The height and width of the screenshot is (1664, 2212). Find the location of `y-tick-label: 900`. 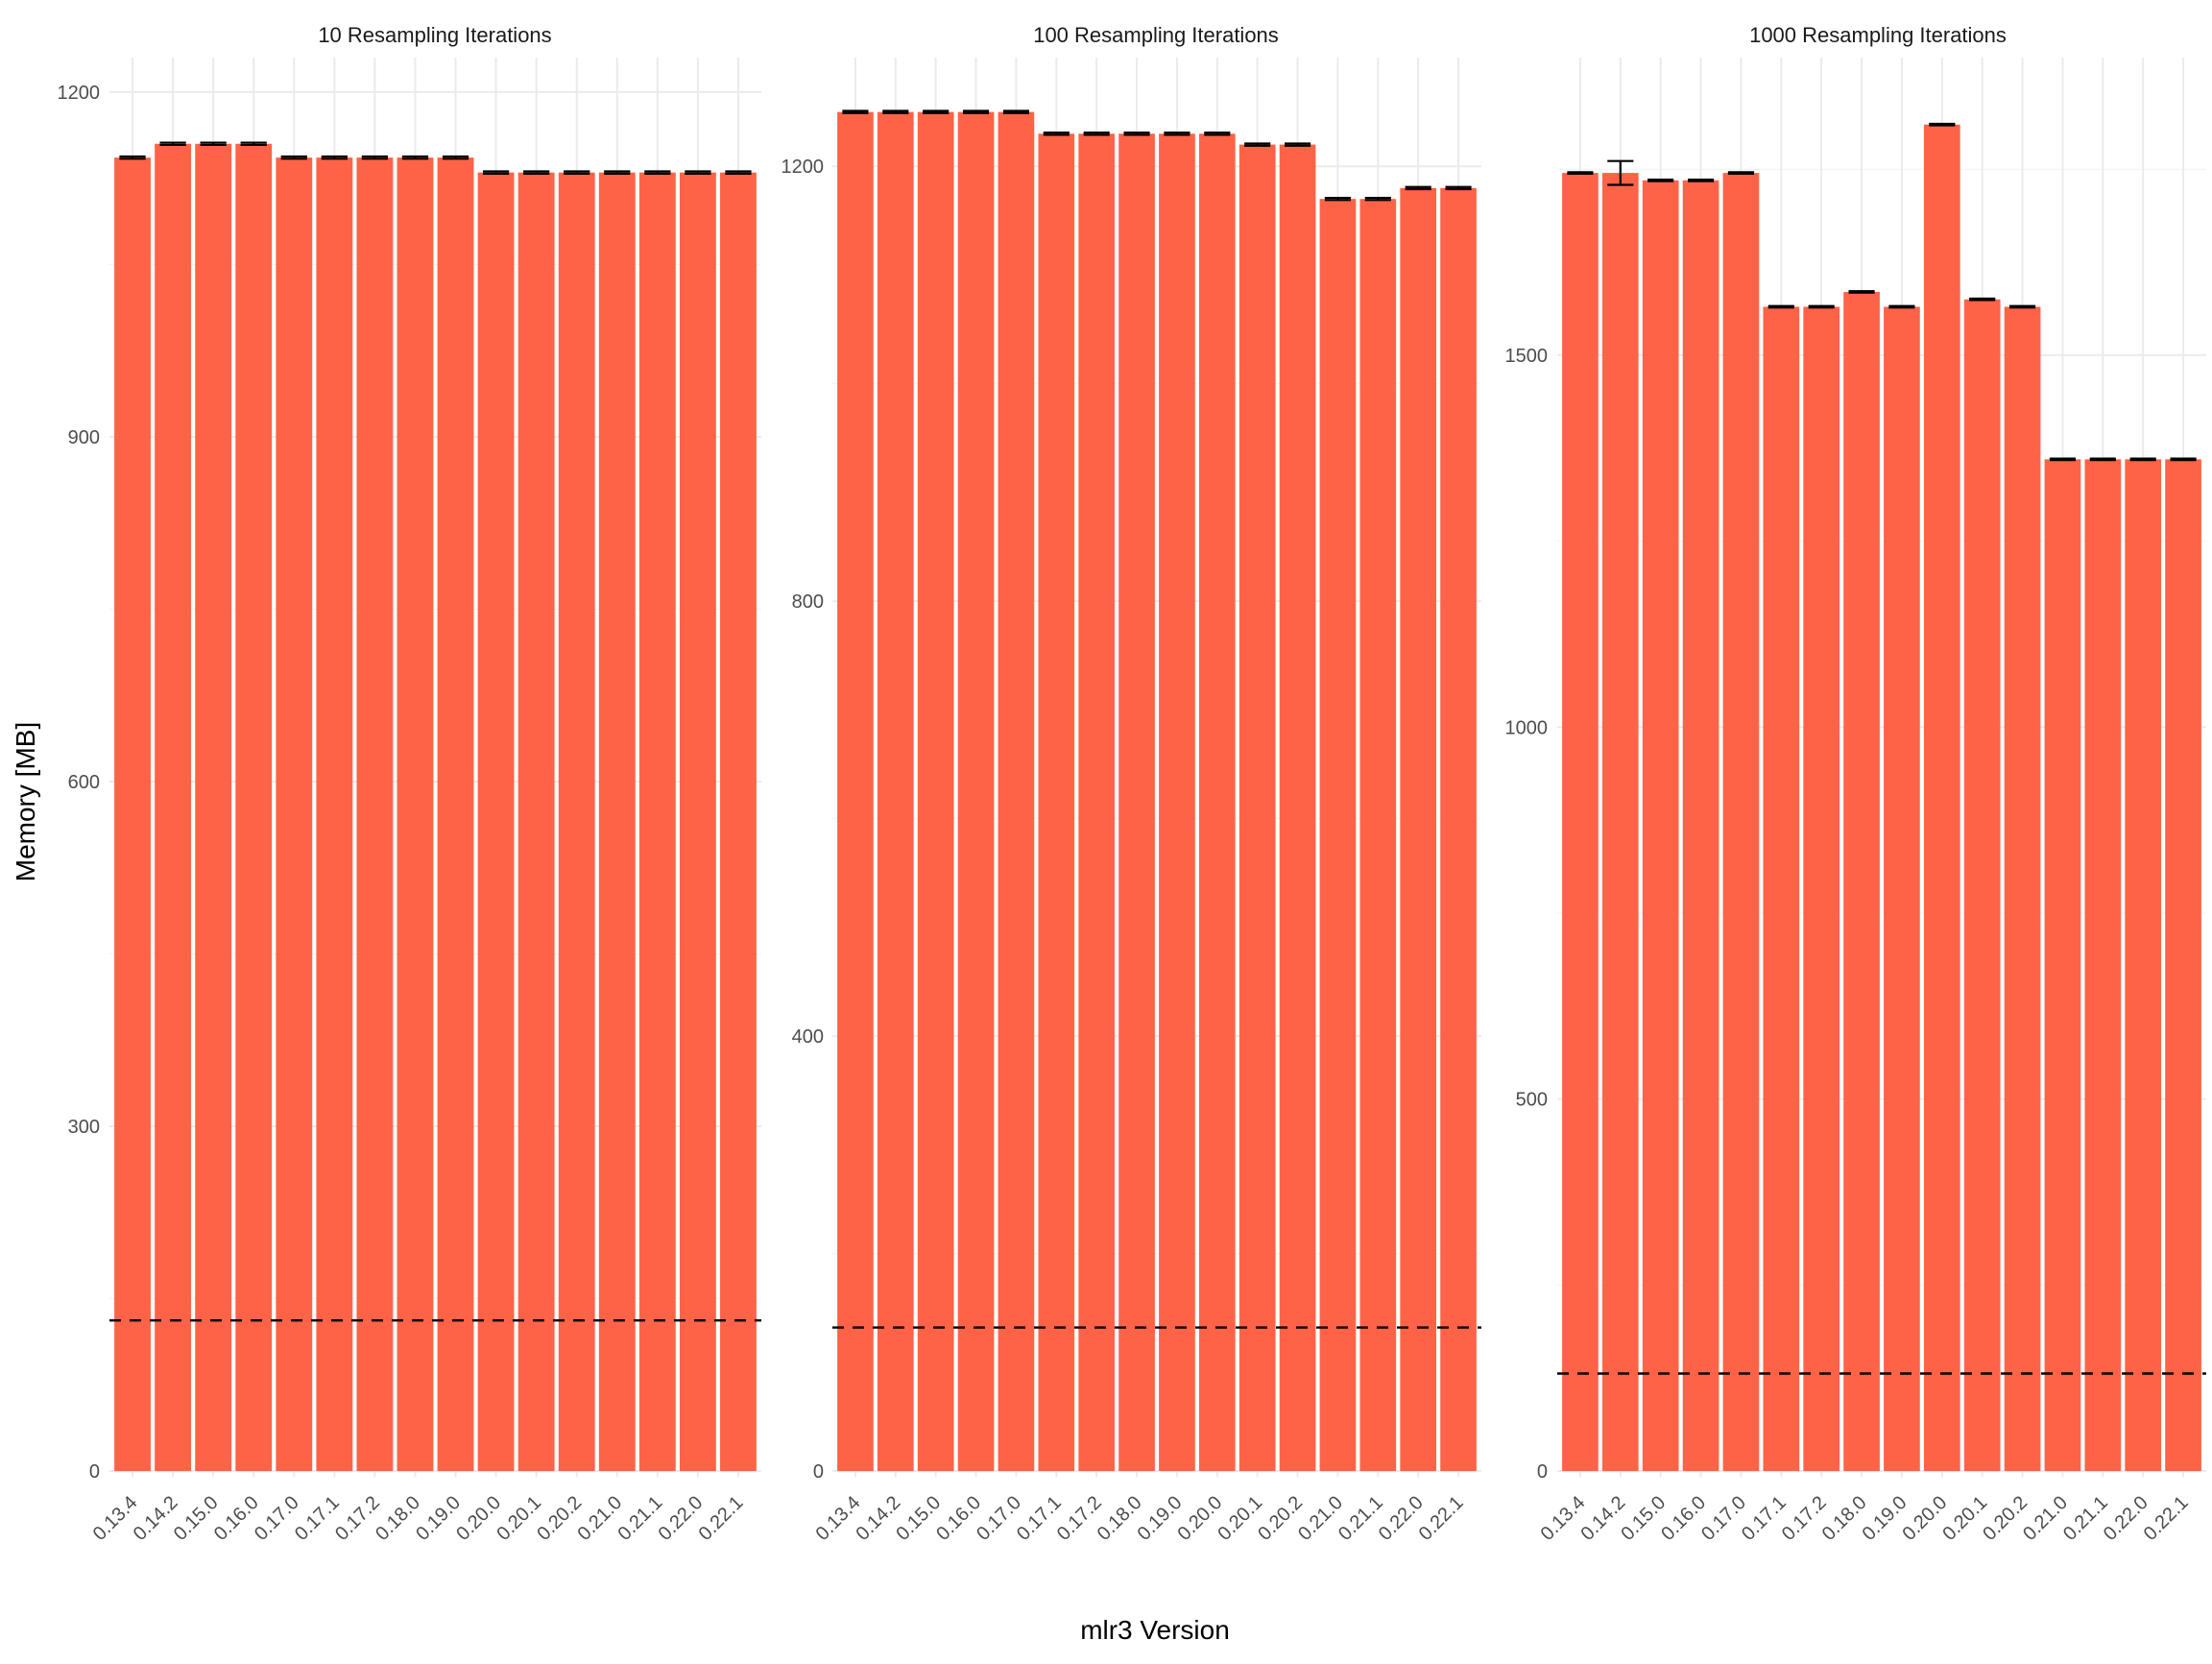

y-tick-label: 900 is located at coordinates (84, 438).